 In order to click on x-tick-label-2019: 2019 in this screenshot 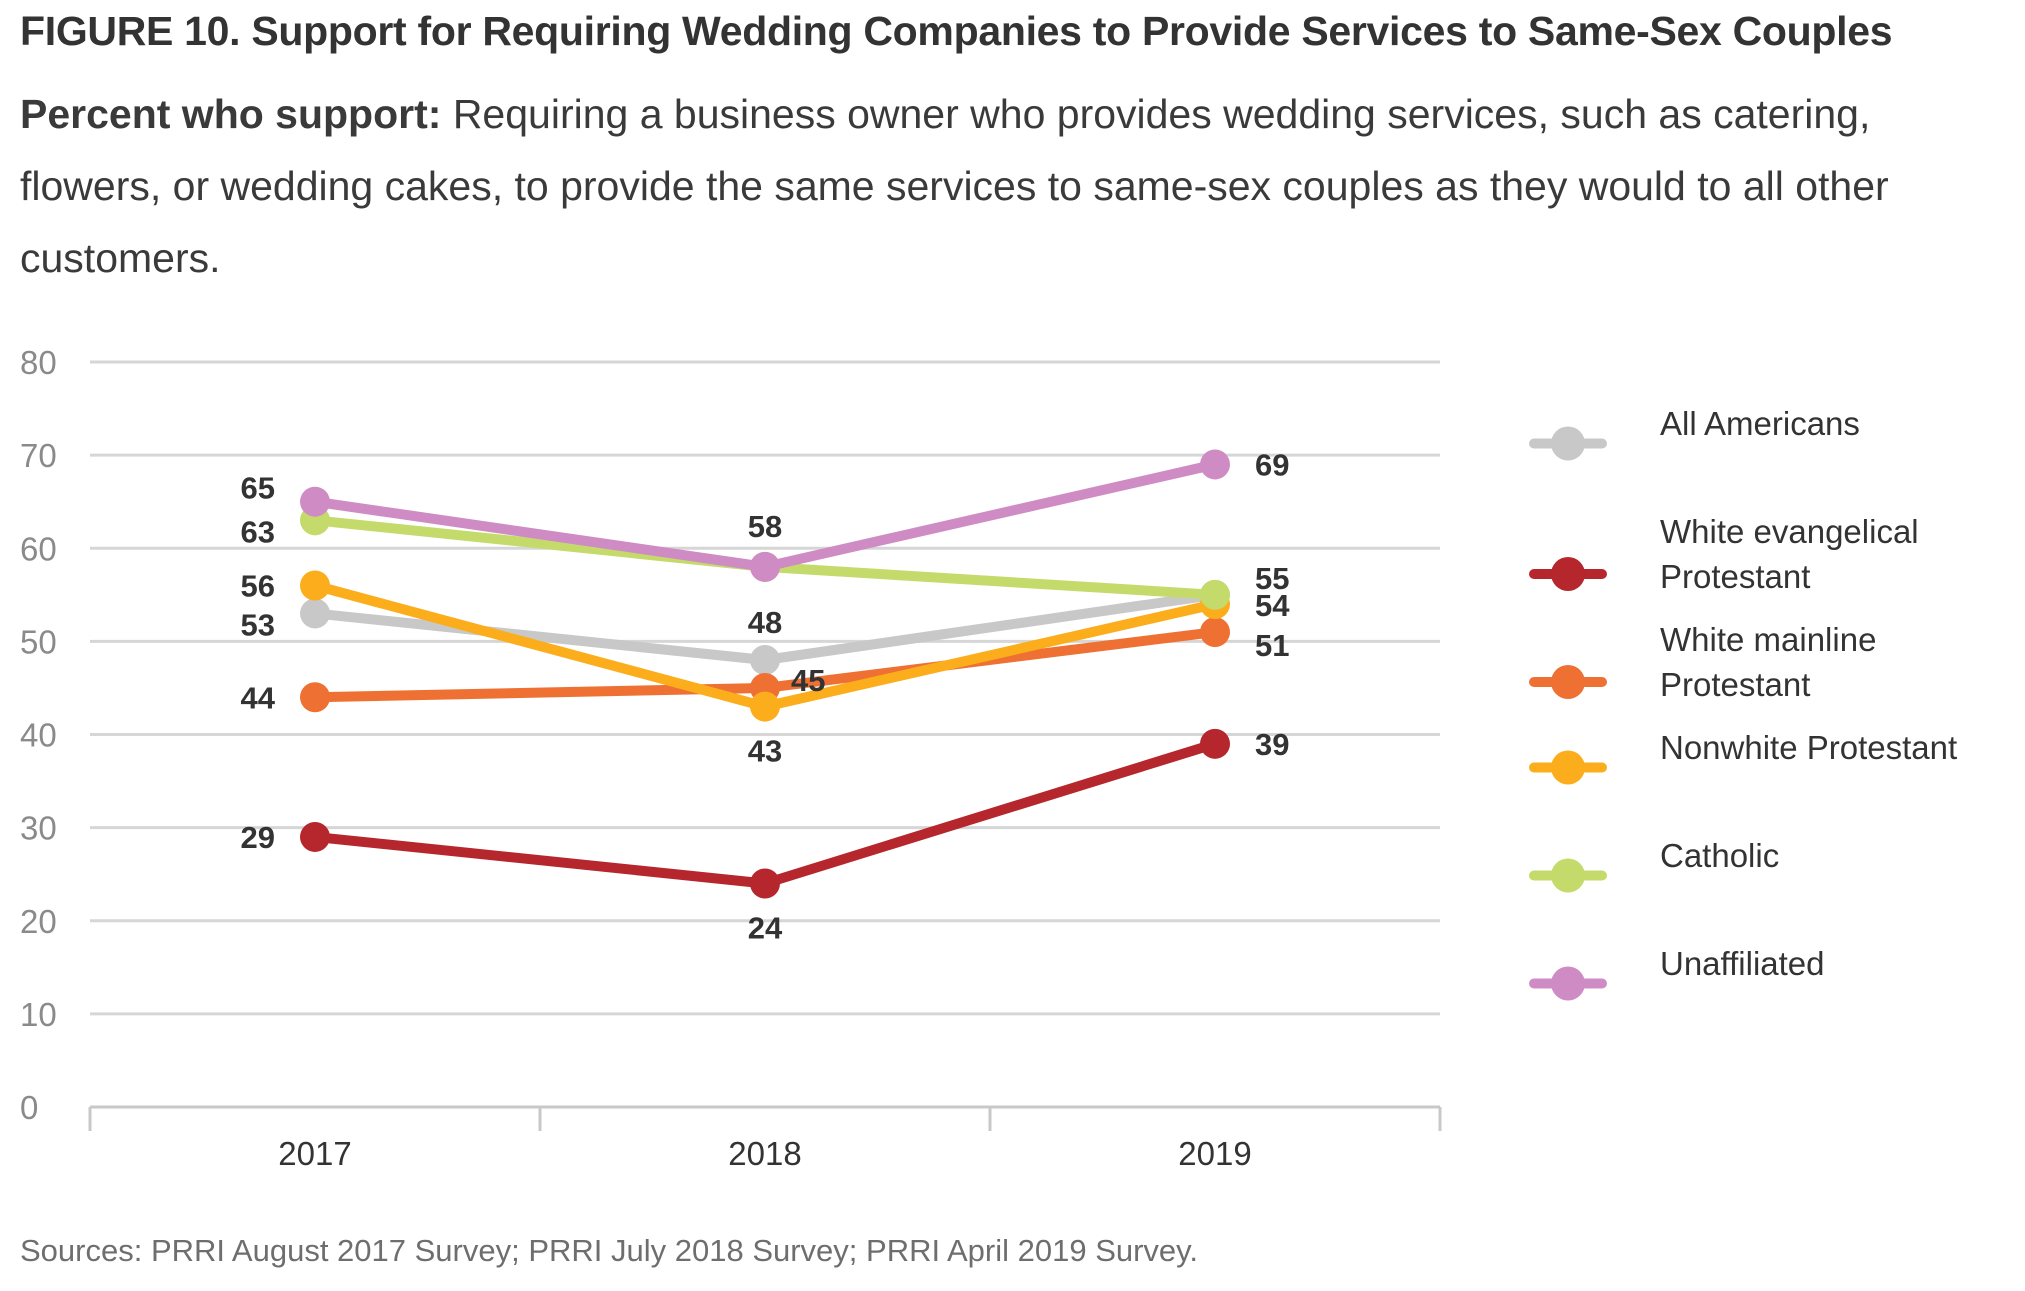, I will do `click(1214, 1153)`.